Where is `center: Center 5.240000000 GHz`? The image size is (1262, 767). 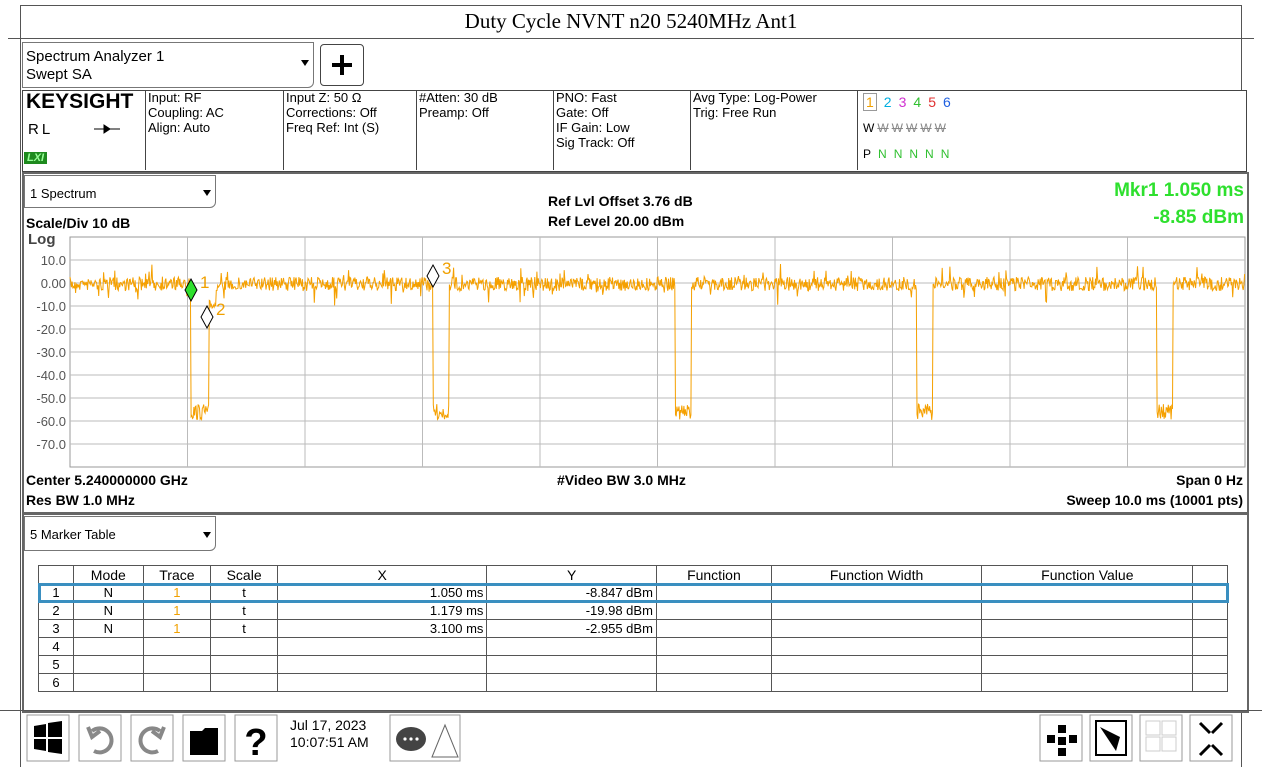
center: Center 5.240000000 GHz is located at coordinates (107, 480).